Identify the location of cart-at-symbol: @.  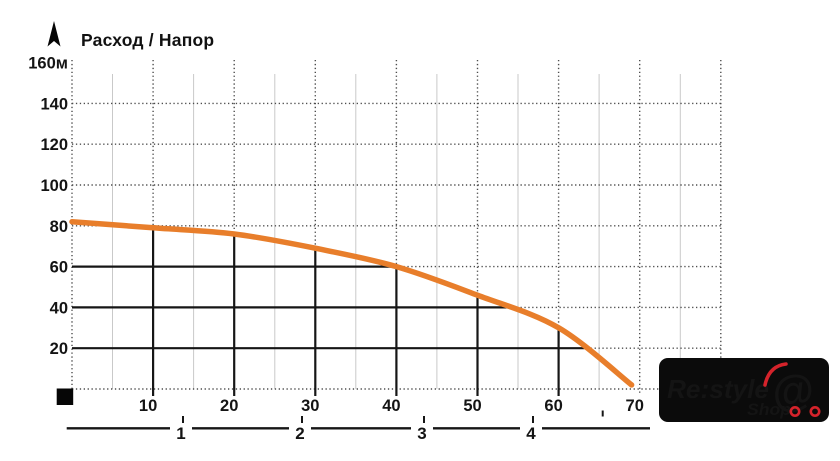
(792, 391).